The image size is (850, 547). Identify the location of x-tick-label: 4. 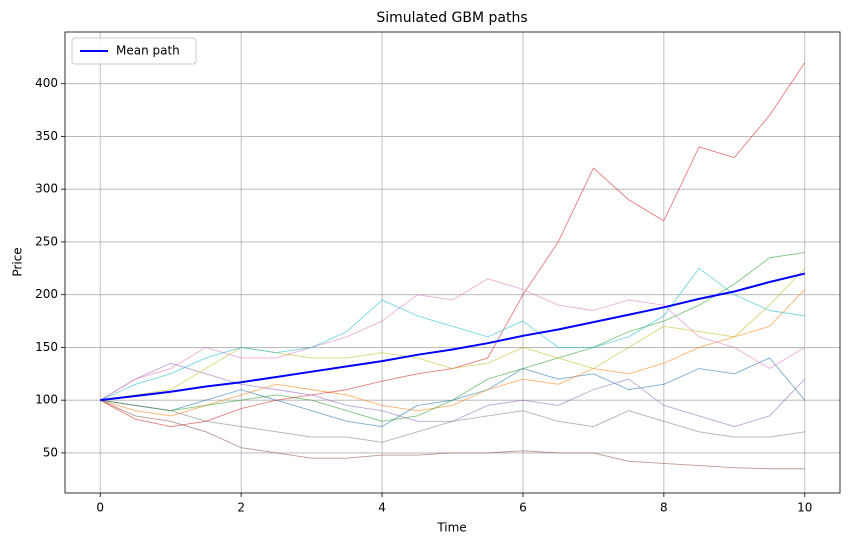
(382, 508).